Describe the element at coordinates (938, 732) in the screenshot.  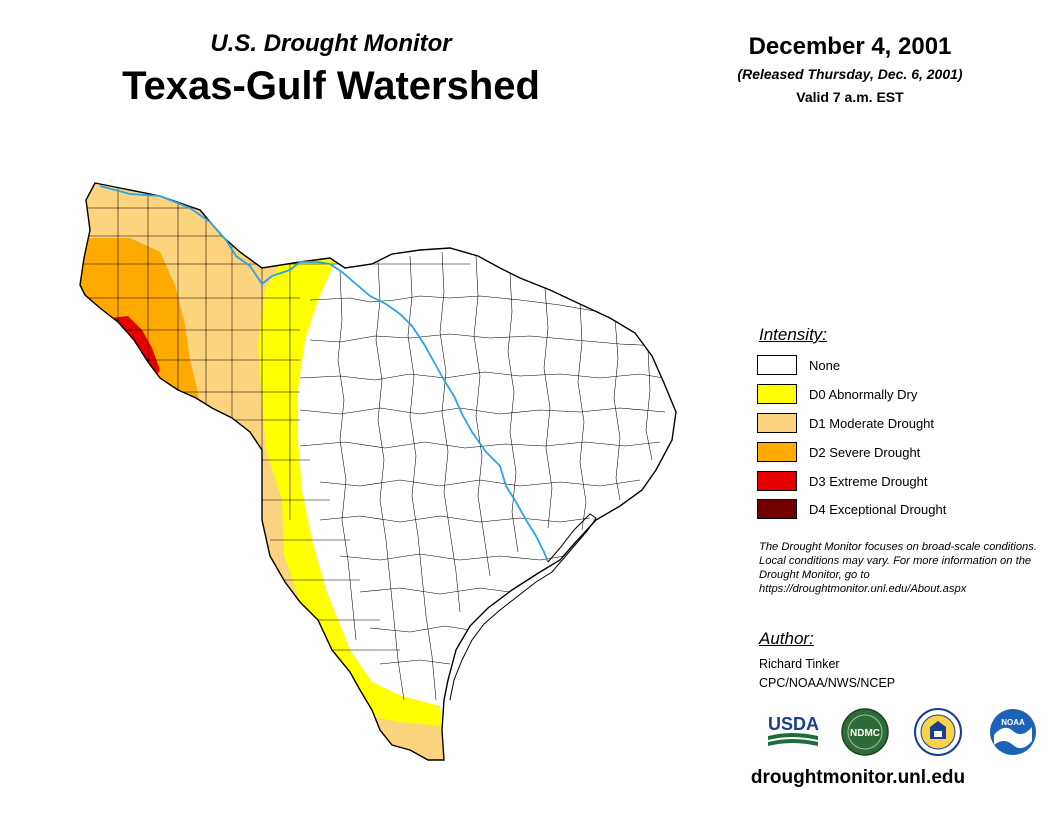
I see `doc-seal-logo` at that location.